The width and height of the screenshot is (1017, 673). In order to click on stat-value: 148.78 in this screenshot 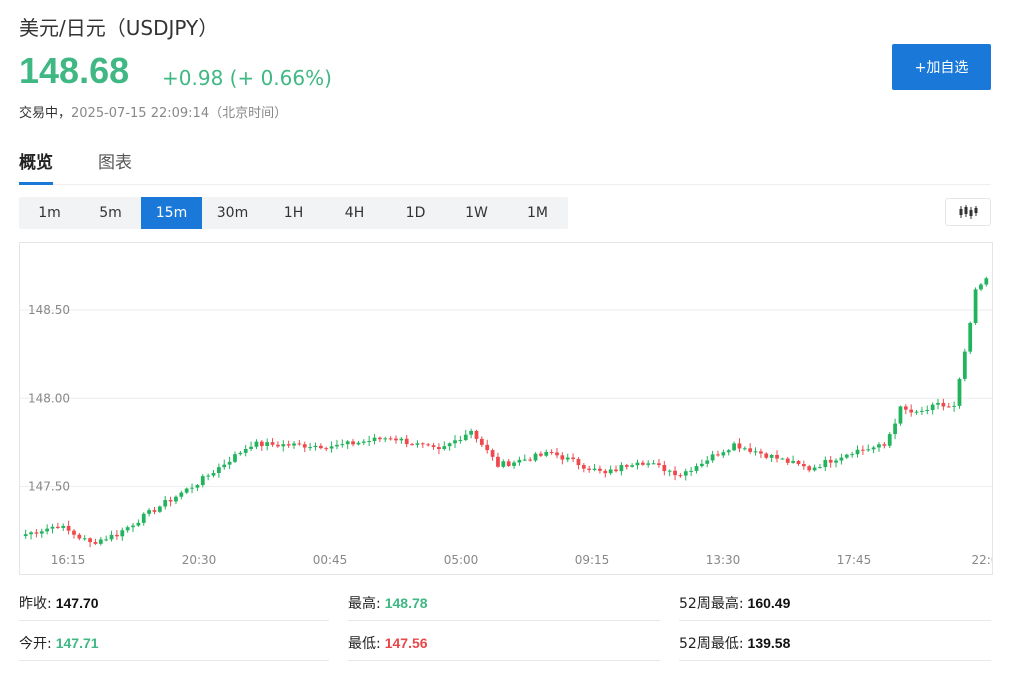, I will do `click(406, 603)`.